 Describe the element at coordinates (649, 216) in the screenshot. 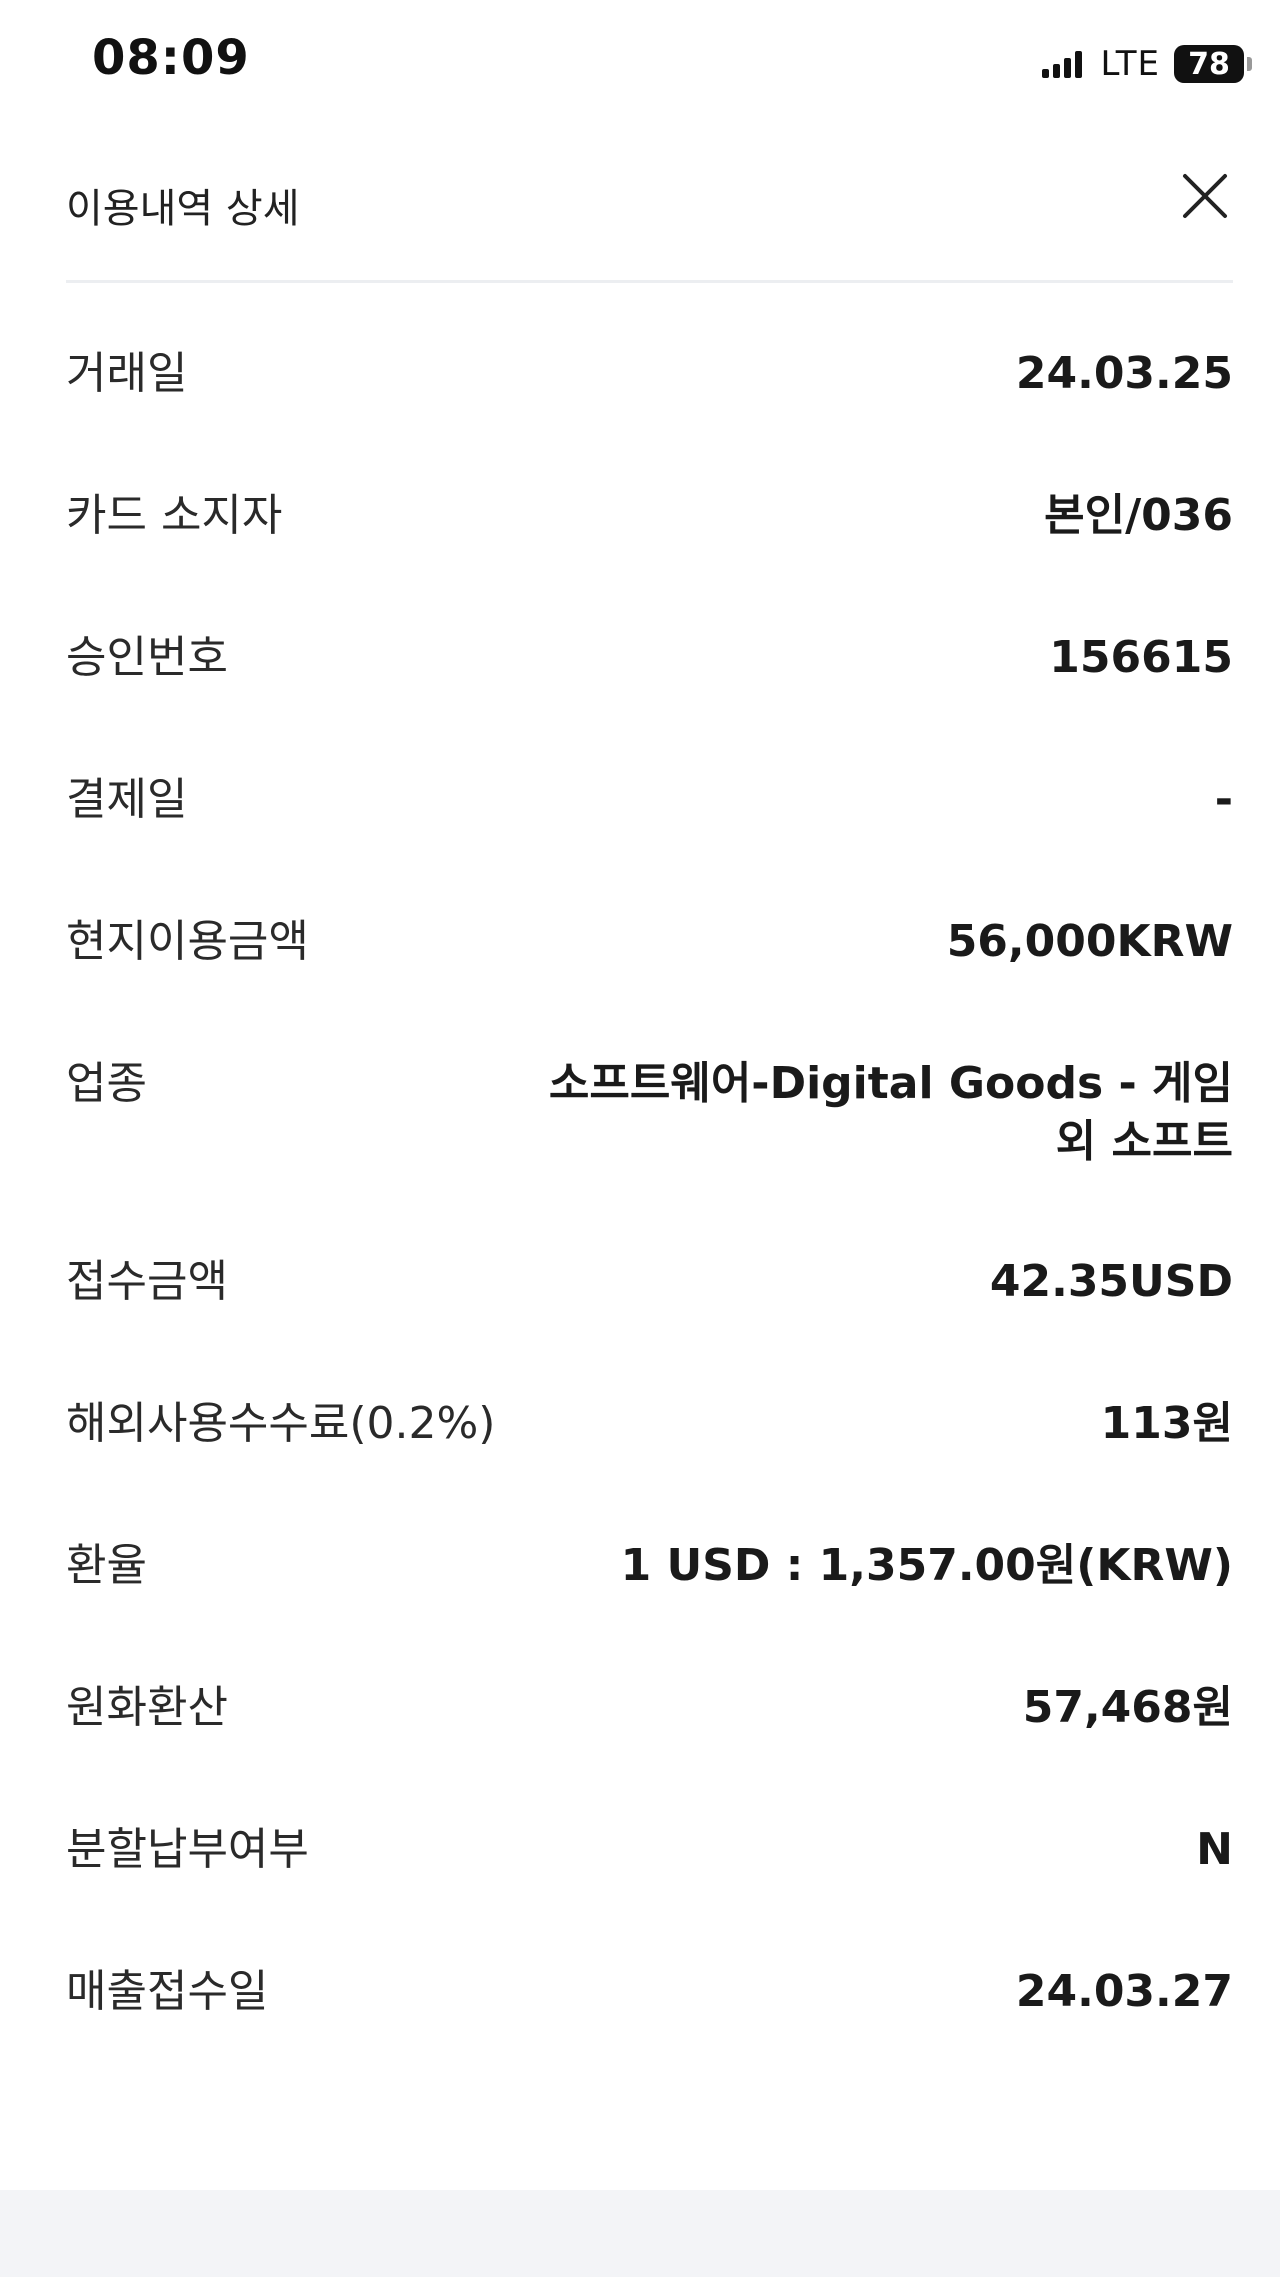

I see `header: 이용내역 상세` at that location.